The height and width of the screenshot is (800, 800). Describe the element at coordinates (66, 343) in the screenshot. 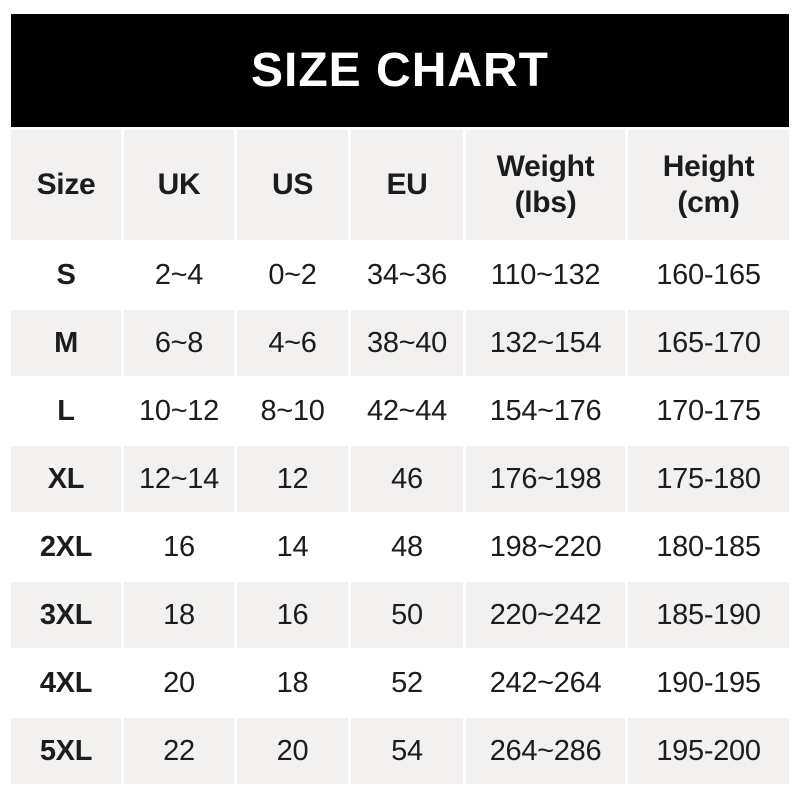

I see `cell-size: M` at that location.